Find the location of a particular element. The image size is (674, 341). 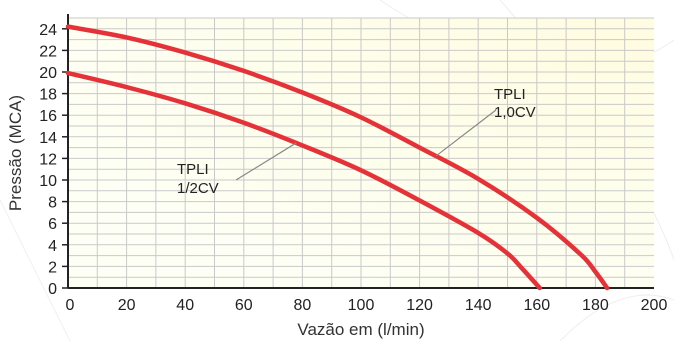

x-tick-label: 60 is located at coordinates (244, 305).